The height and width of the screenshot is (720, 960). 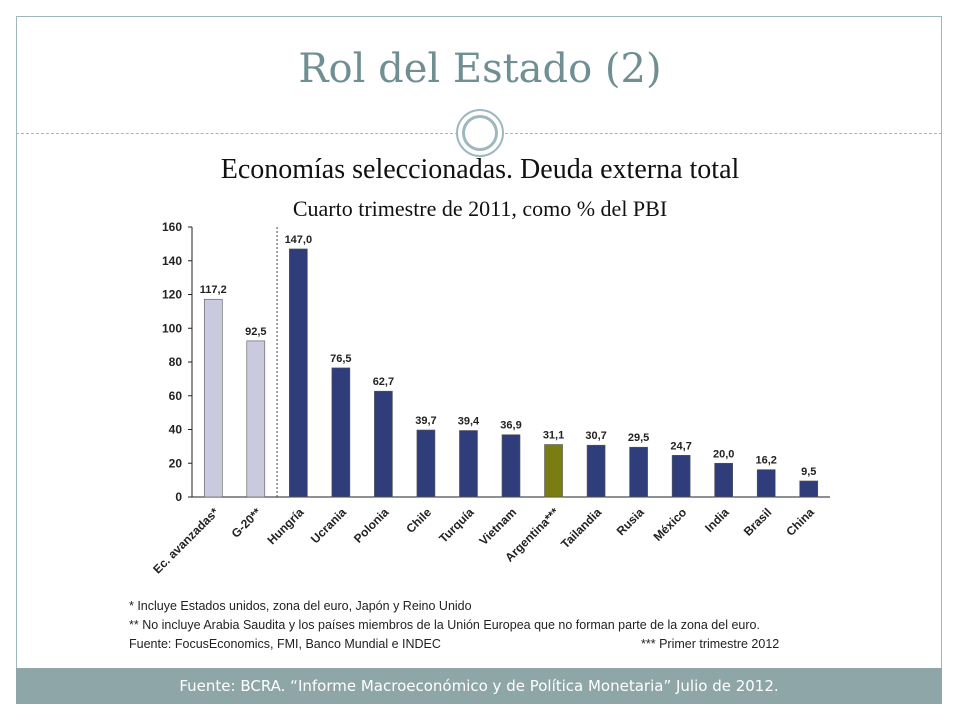 What do you see at coordinates (176, 362) in the screenshot?
I see `y-tick-label: 80` at bounding box center [176, 362].